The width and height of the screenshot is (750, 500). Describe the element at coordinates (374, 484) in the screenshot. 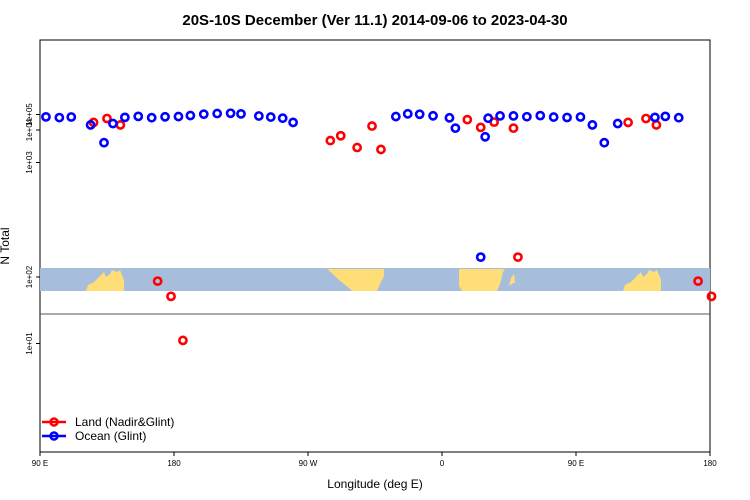

I see `x-axis-label: Longitude (deg E)` at that location.